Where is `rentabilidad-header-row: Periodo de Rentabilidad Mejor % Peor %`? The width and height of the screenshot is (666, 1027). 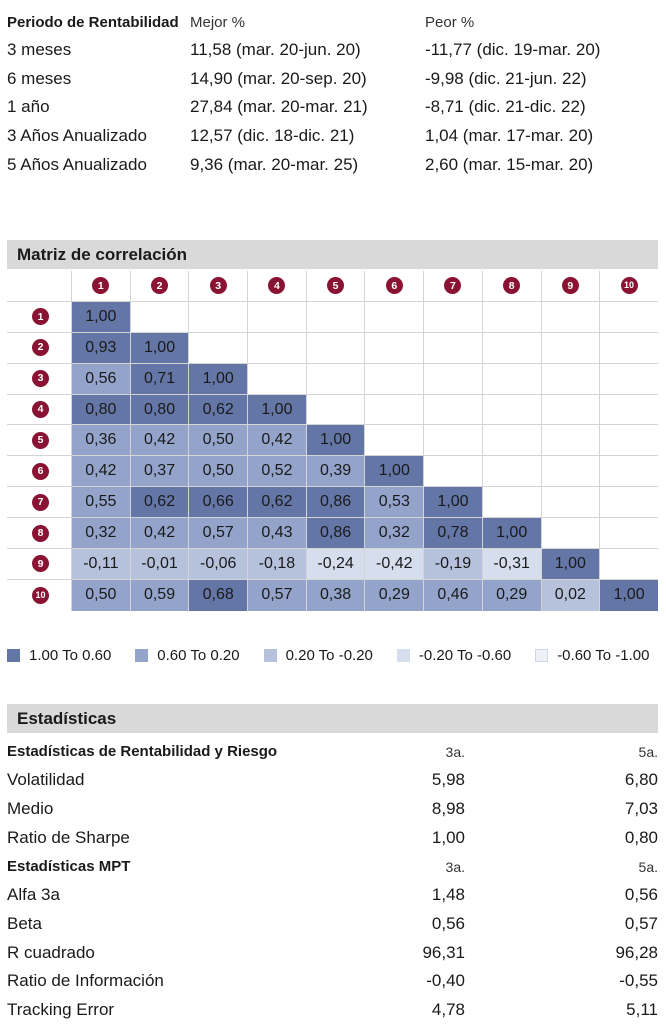 rentabilidad-header-row: Periodo de Rentabilidad Mejor % Peor % is located at coordinates (334, 22).